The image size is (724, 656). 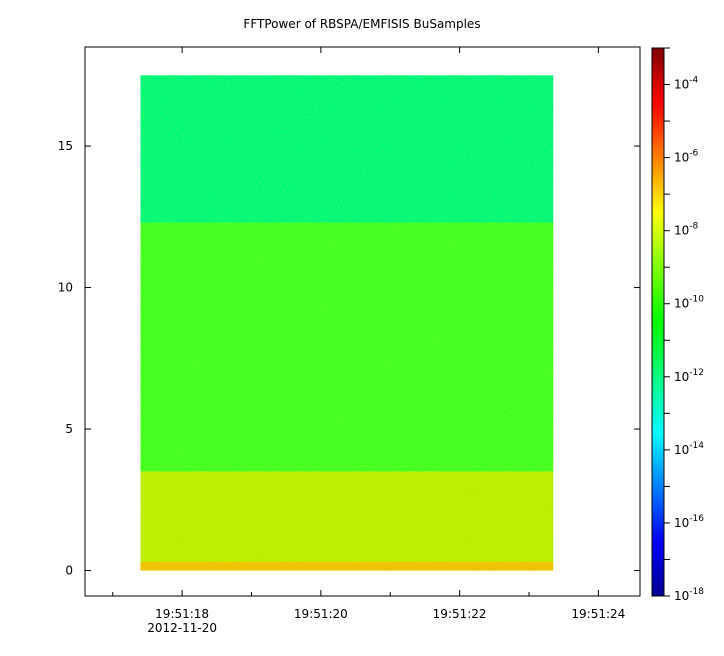 What do you see at coordinates (321, 614) in the screenshot?
I see `x-tick-label: 19:51:20` at bounding box center [321, 614].